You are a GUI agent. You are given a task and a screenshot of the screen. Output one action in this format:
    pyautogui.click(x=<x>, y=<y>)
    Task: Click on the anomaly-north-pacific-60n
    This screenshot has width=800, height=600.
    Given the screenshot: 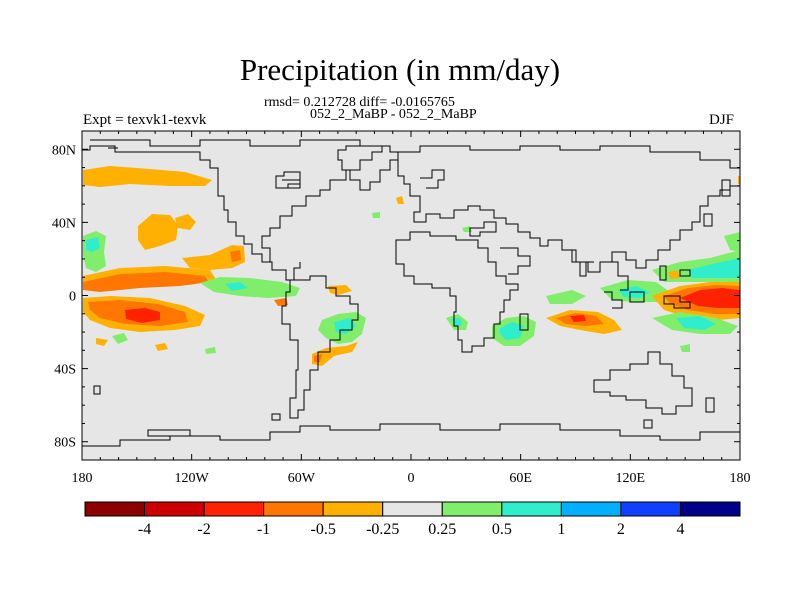 What is the action you would take?
    pyautogui.click(x=147, y=176)
    